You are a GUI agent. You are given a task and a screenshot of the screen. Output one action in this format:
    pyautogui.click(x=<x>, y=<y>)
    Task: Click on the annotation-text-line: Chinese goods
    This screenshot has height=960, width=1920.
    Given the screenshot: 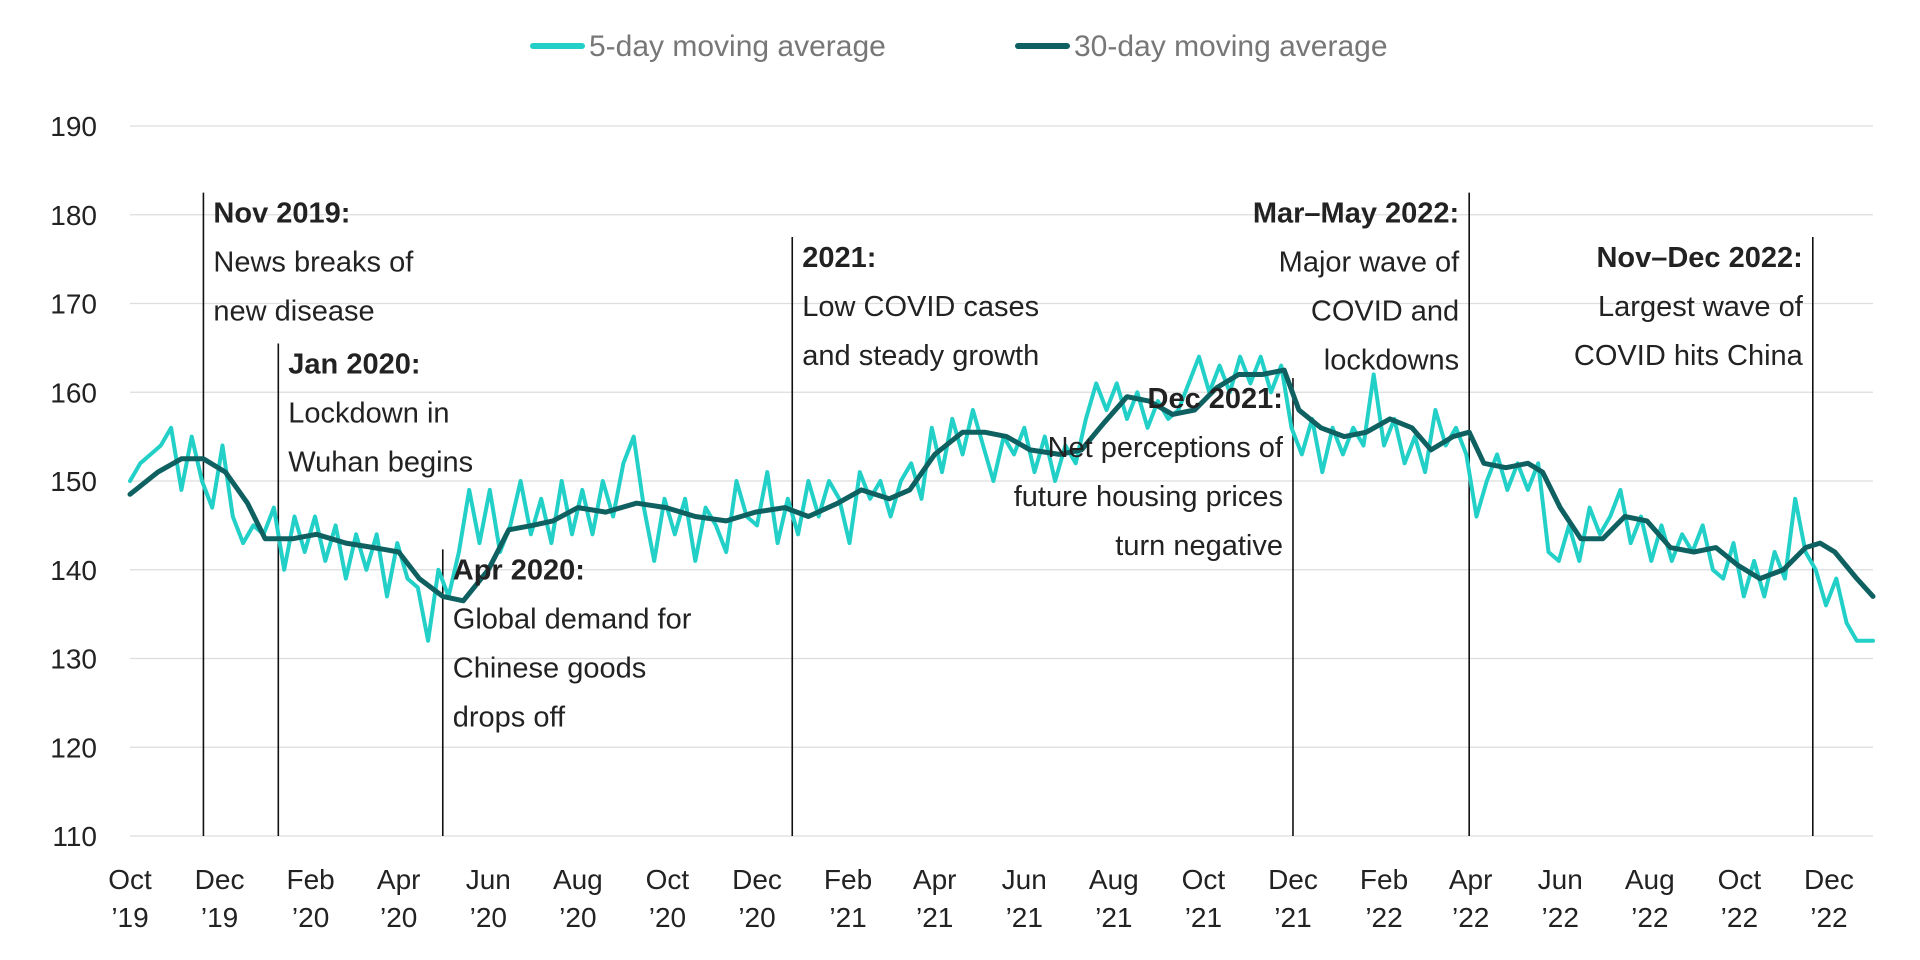 What is the action you would take?
    pyautogui.click(x=549, y=668)
    